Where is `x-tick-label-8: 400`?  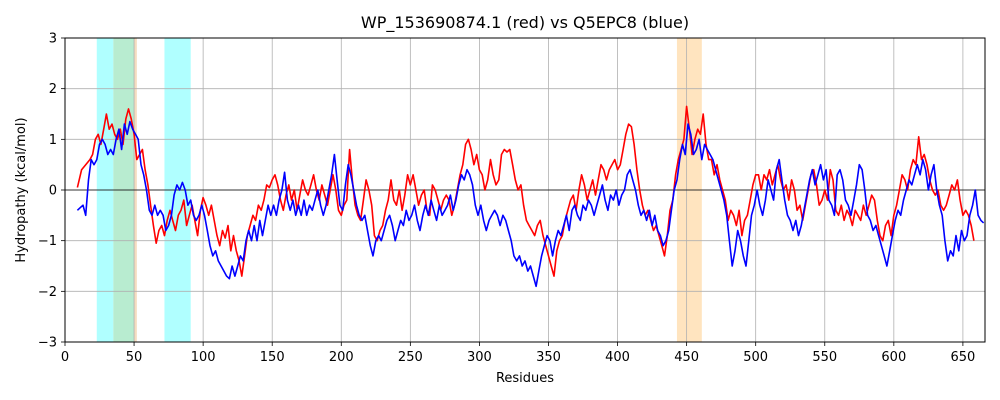 x-tick-label-8: 400 is located at coordinates (617, 357).